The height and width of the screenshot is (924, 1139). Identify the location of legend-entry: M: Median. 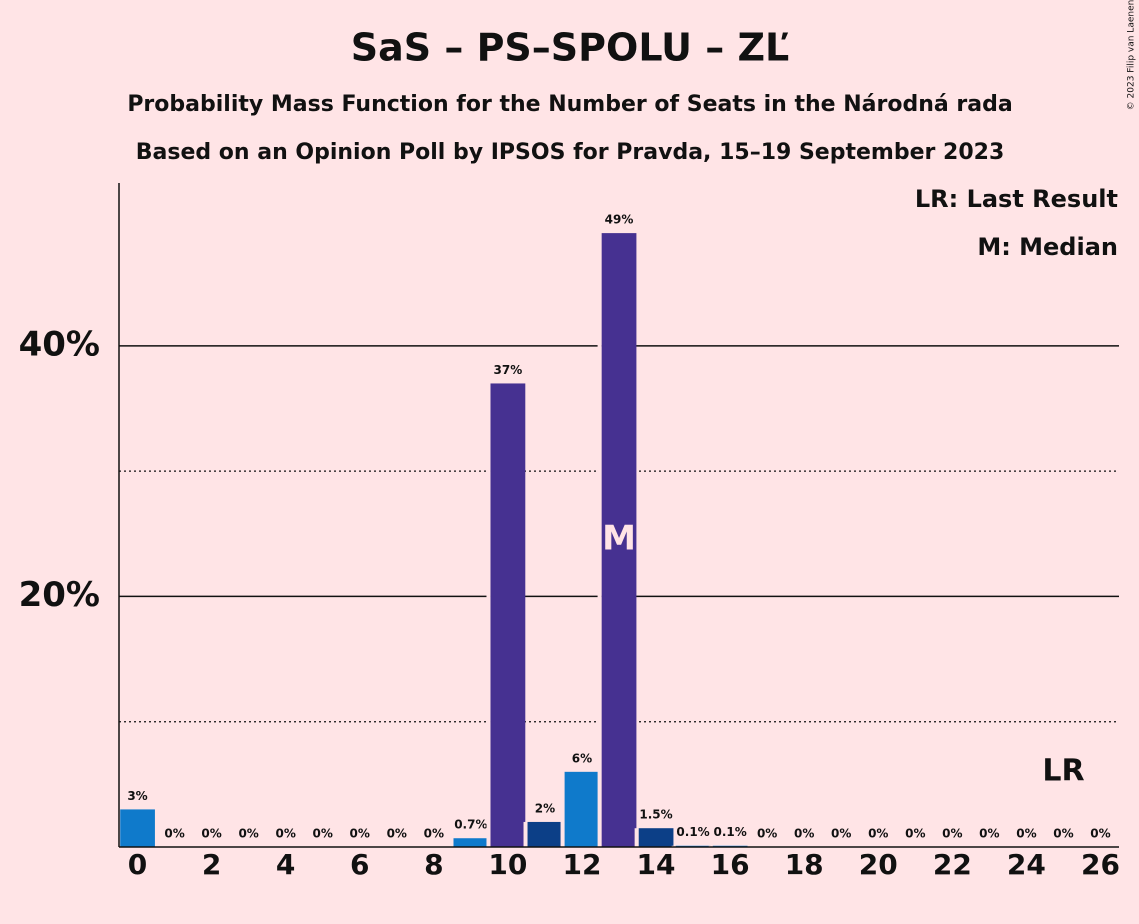
(1047, 247).